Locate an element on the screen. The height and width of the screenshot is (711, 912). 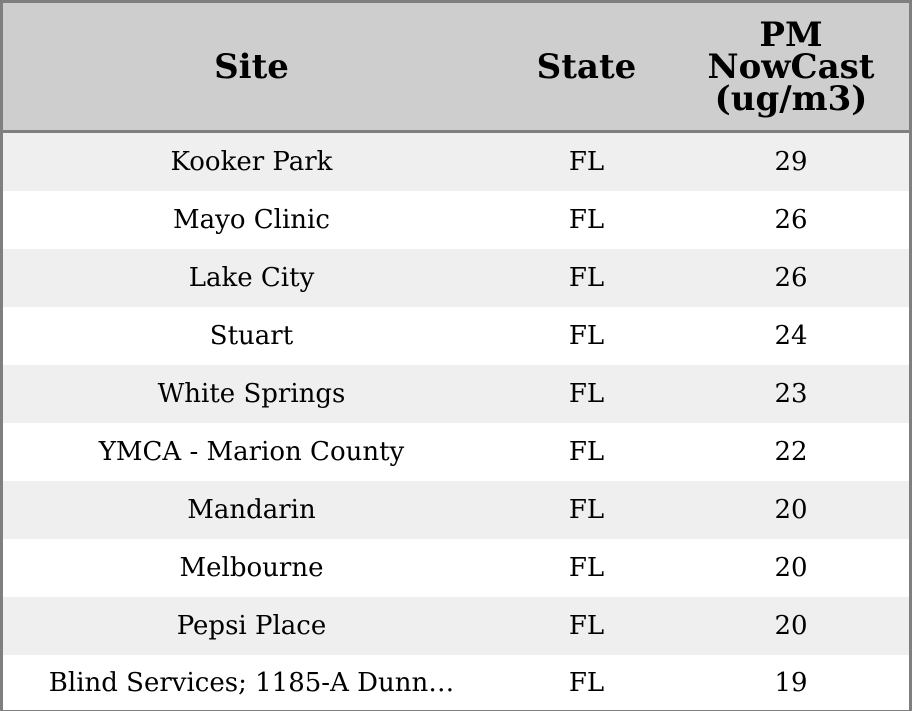
table-row: Kooker Park FL 29 is located at coordinates (456, 162).